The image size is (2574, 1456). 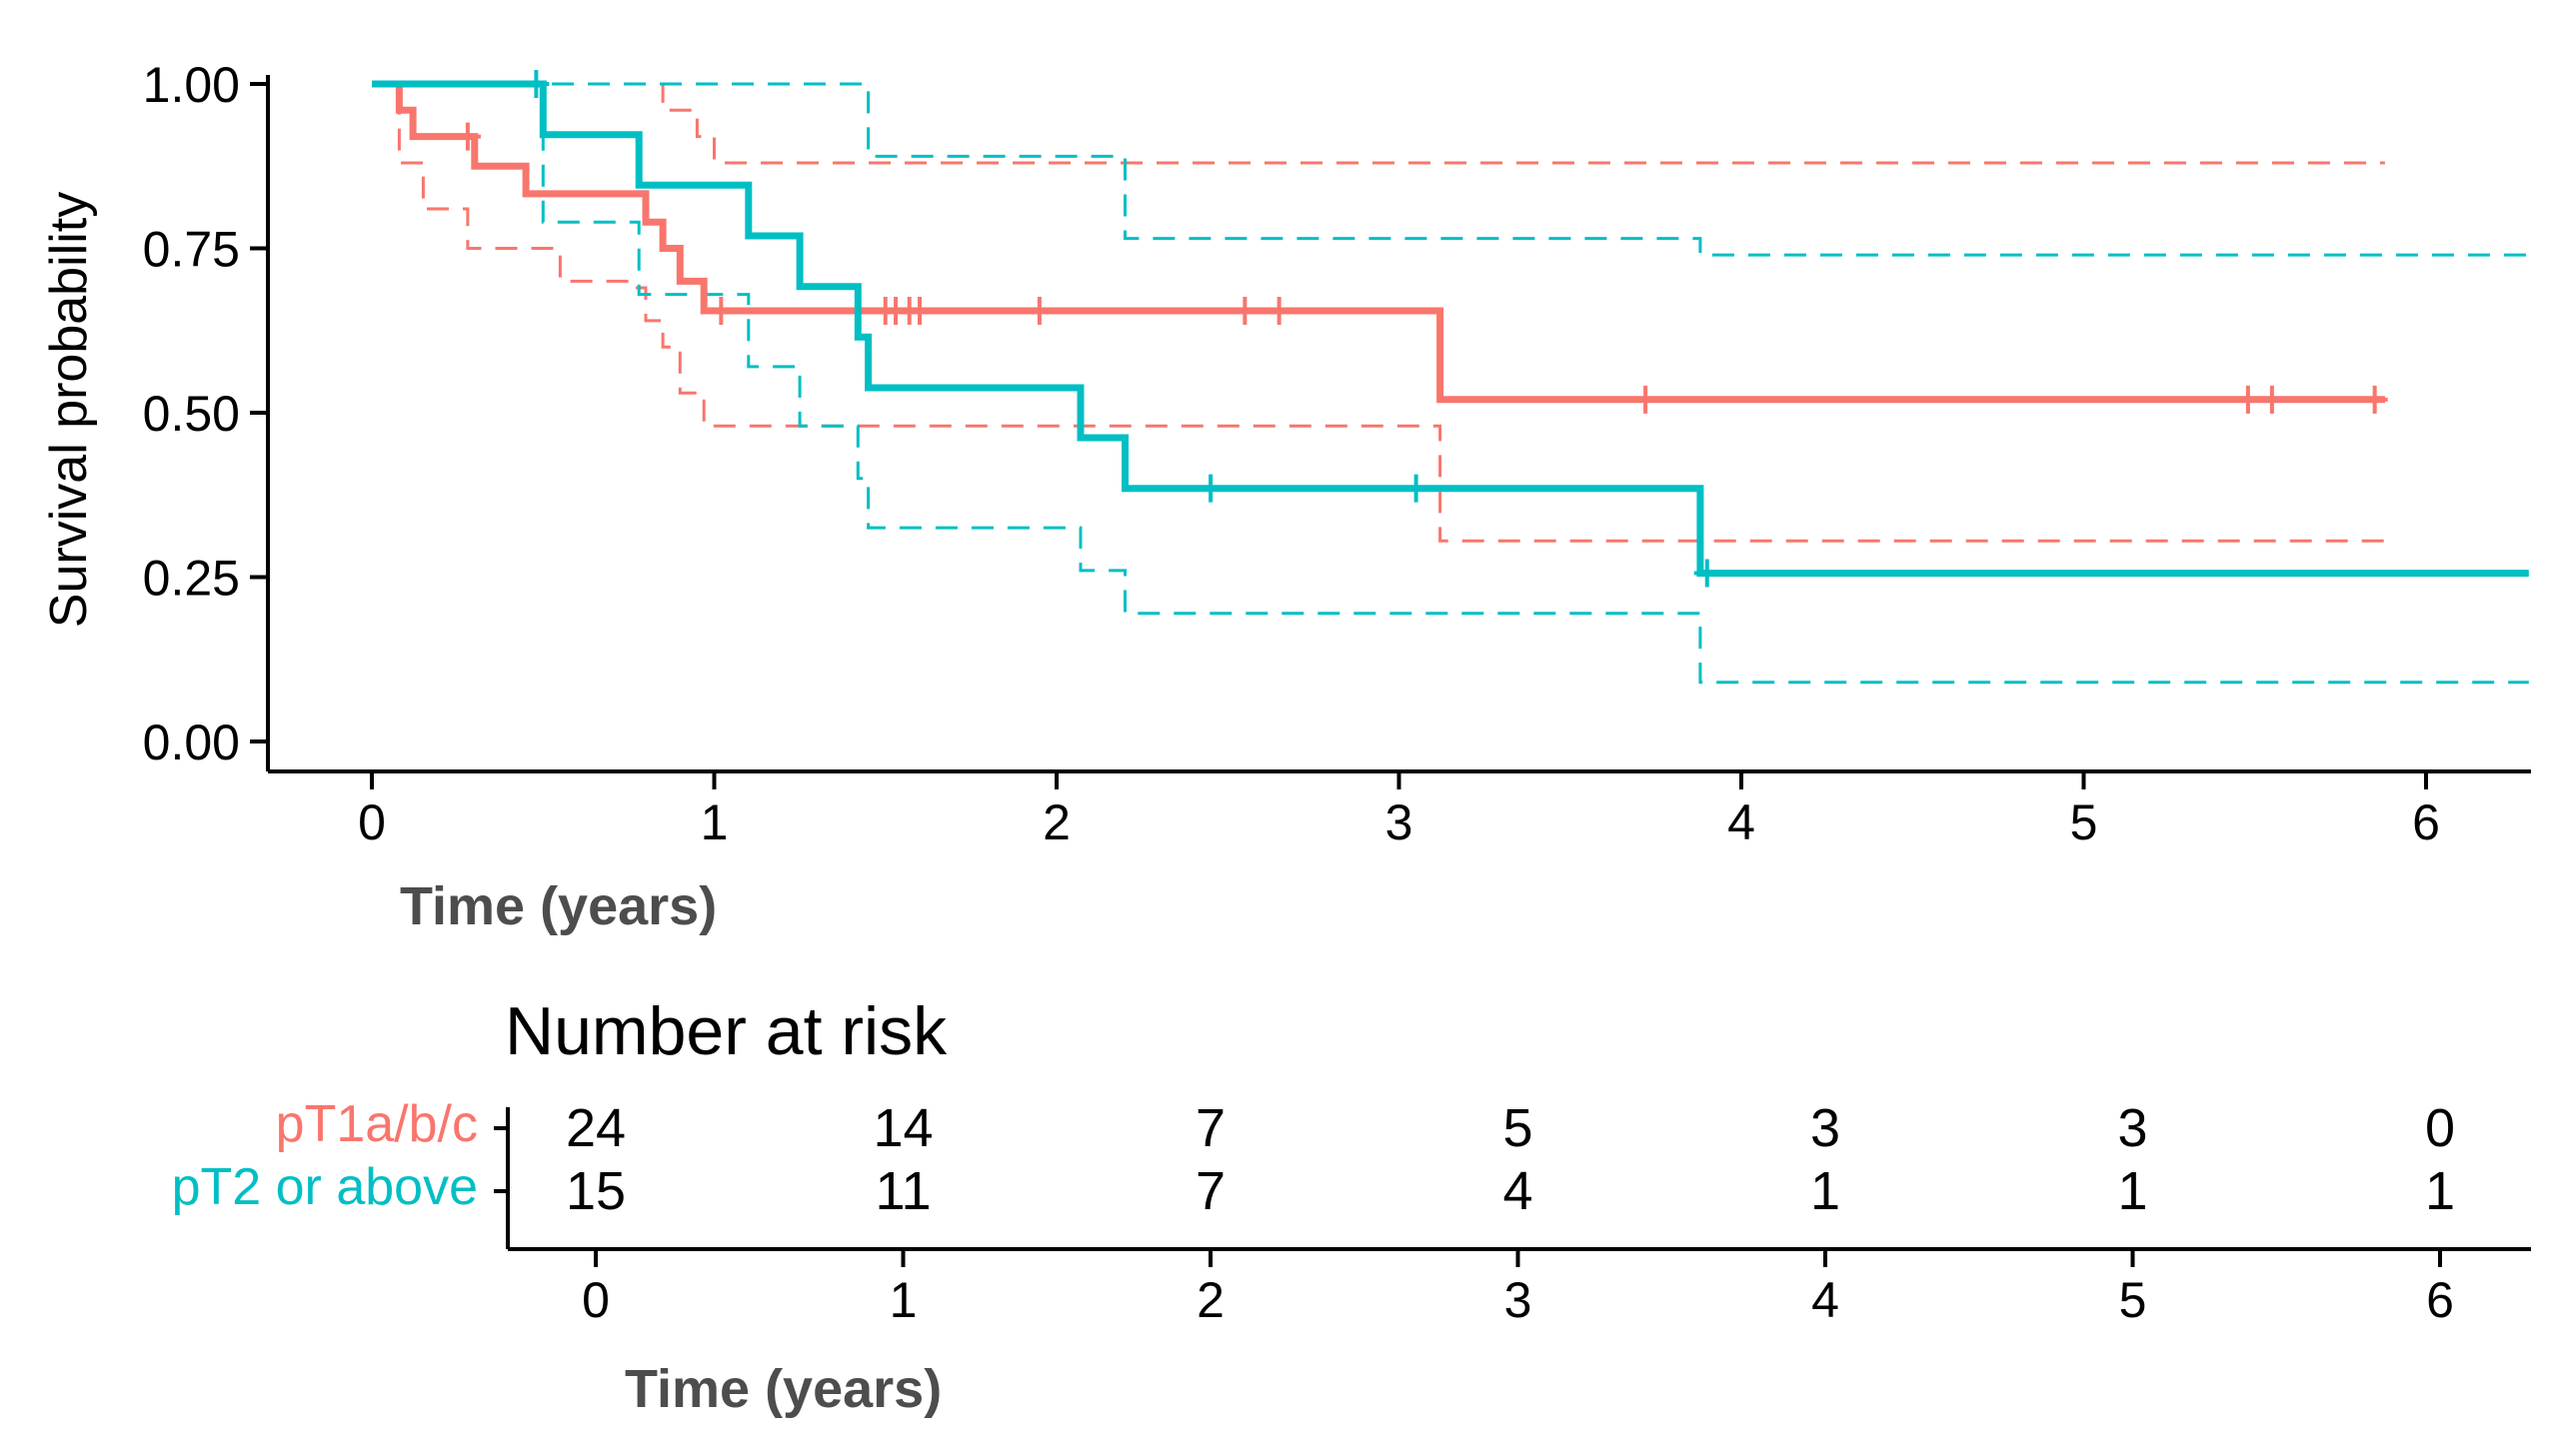 I want to click on y-axis-ticks: 0.00 0.25 0.50 0.75 1.00, so click(x=205, y=414).